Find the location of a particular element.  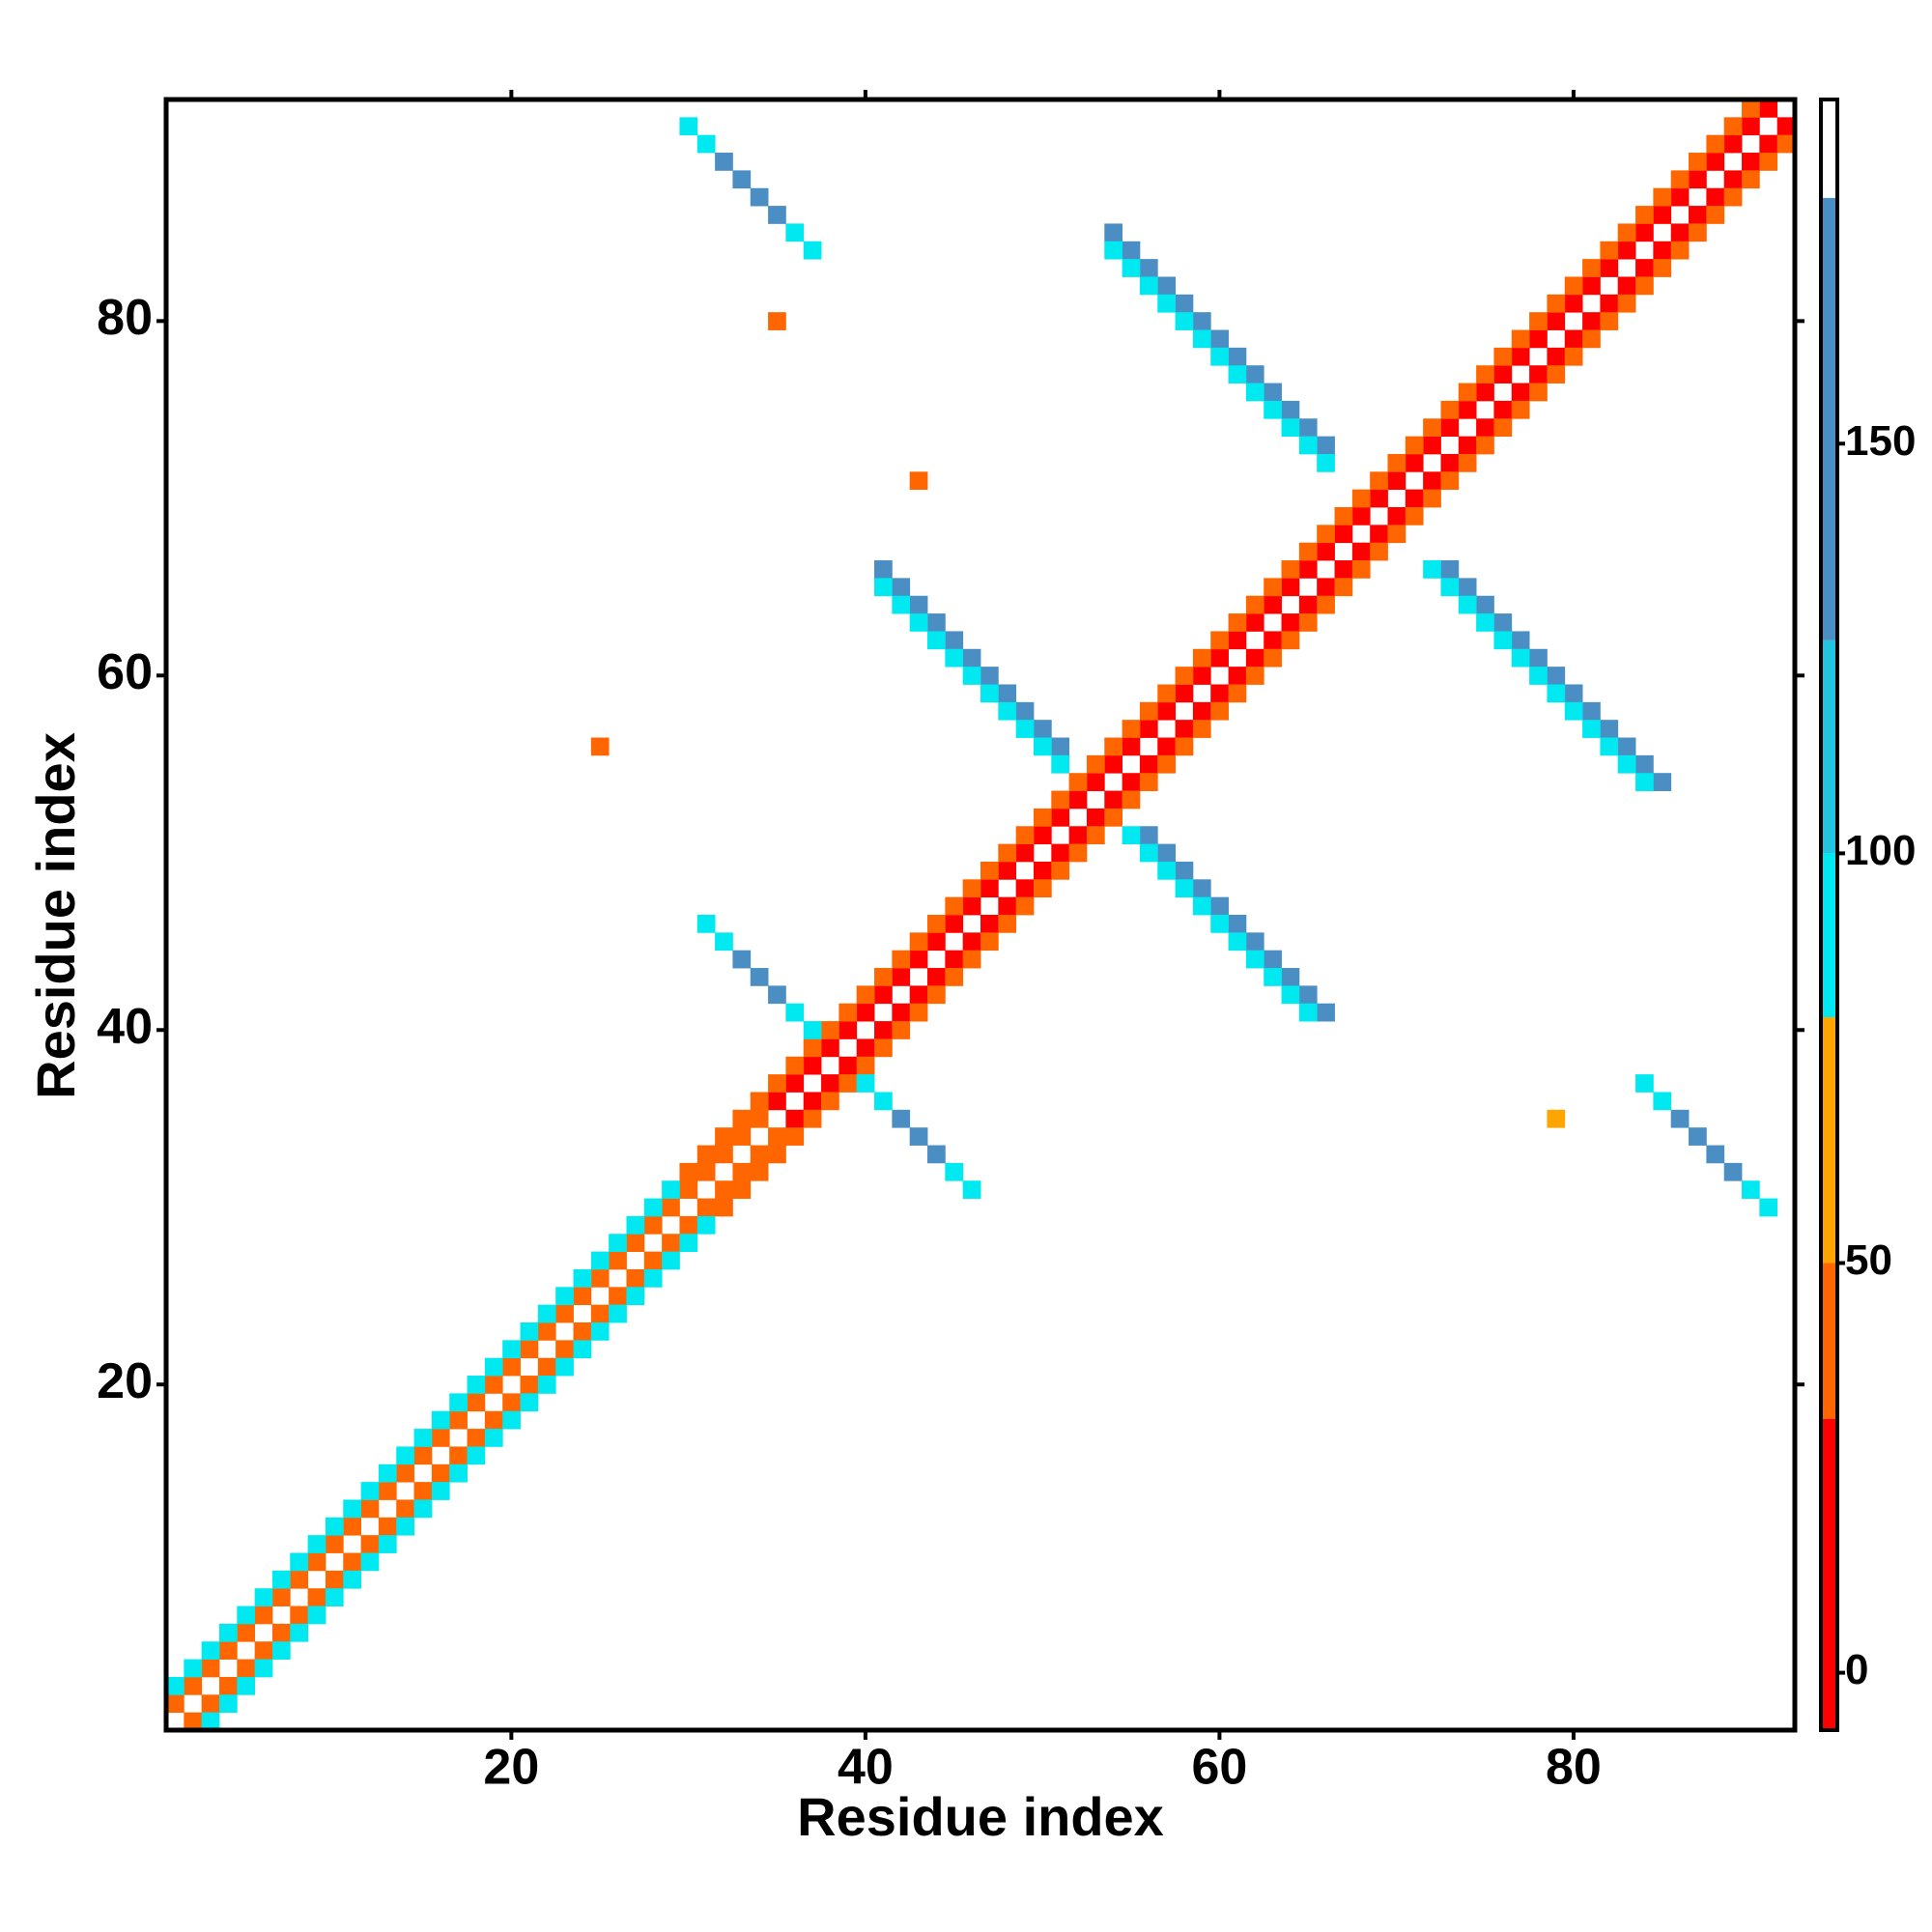

y-tick-label: 60 is located at coordinates (125, 672).